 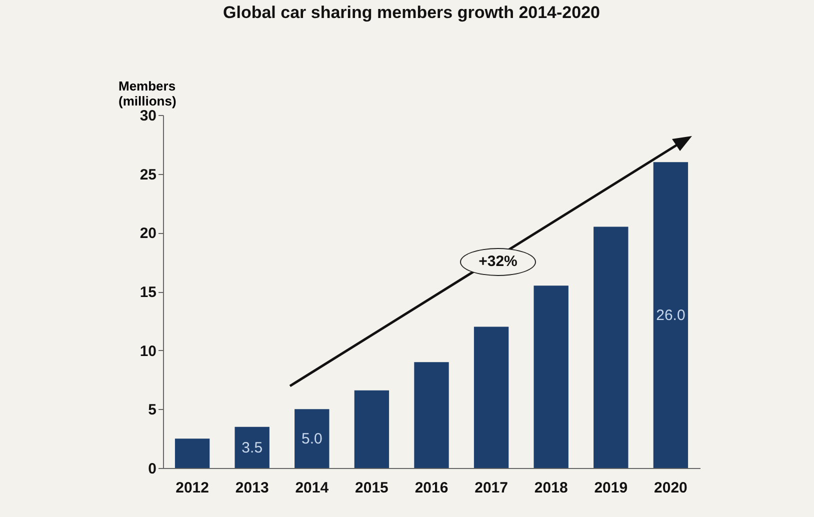 What do you see at coordinates (148, 116) in the screenshot?
I see `y-tick-label: 30` at bounding box center [148, 116].